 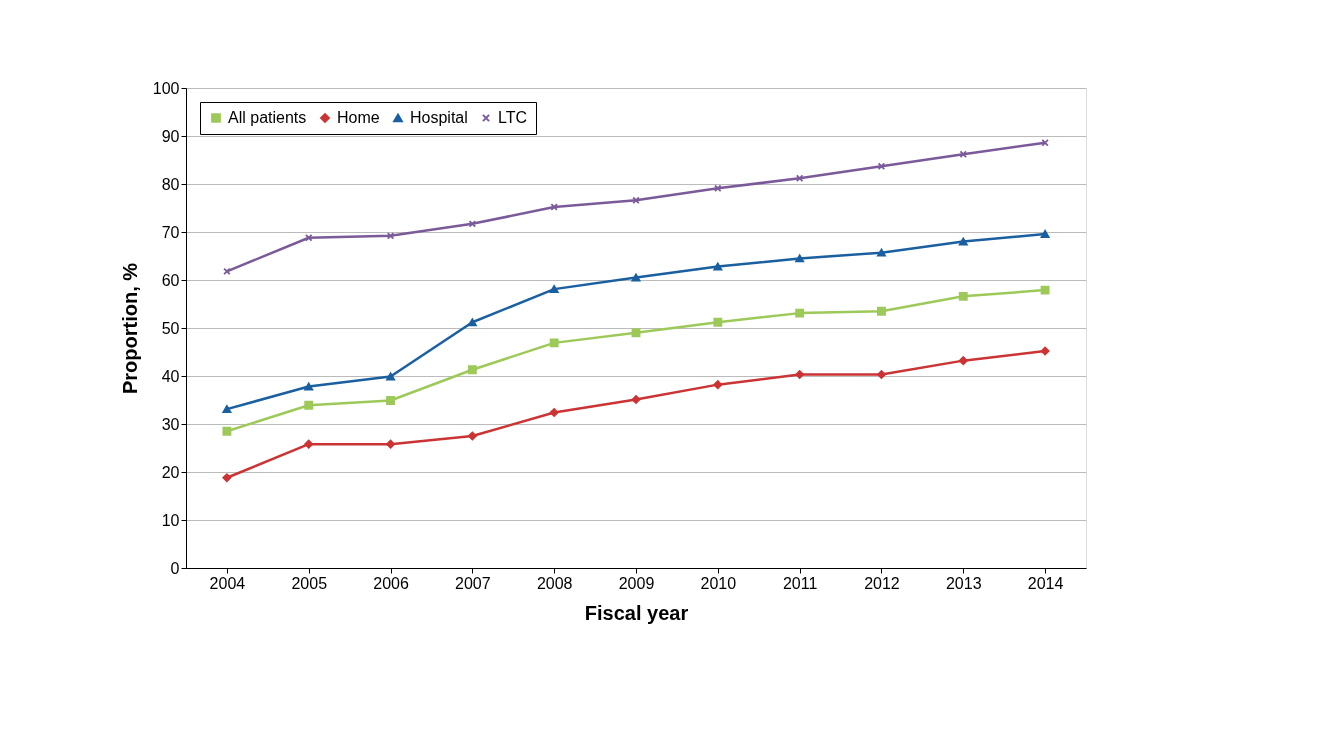 I want to click on y-tick-label: 80, so click(x=170, y=184).